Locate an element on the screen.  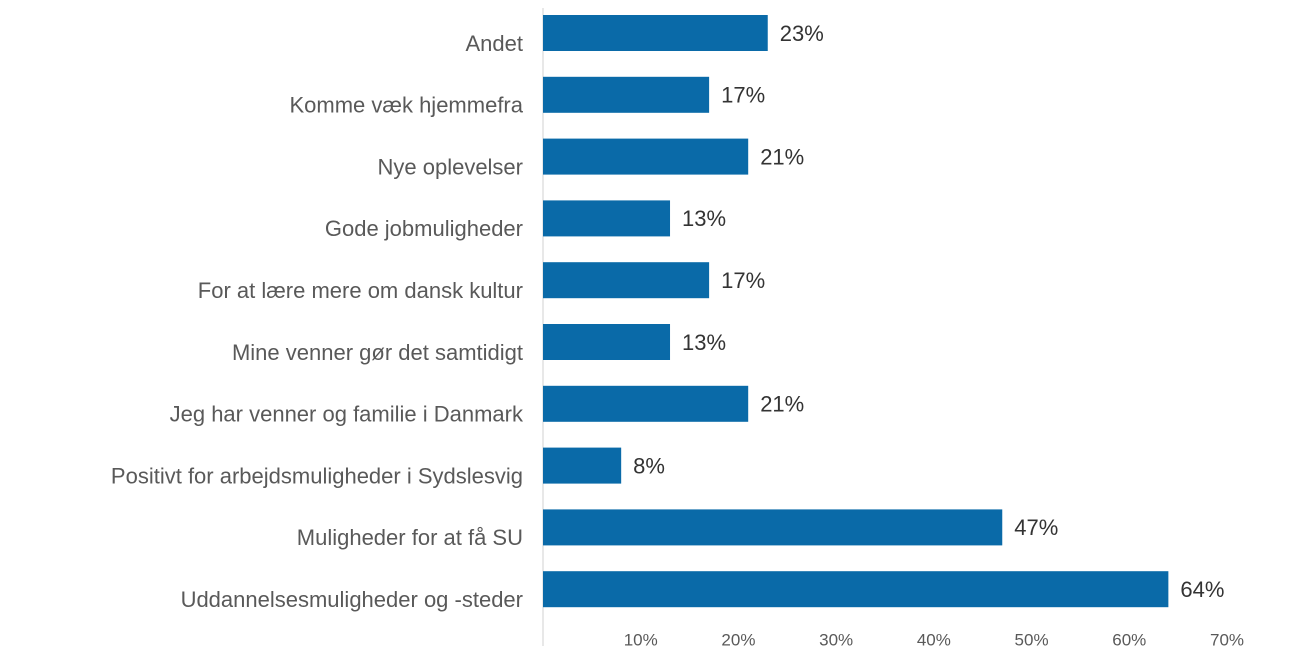
y-tick-label: Komme væk hjemmefra is located at coordinates (406, 105).